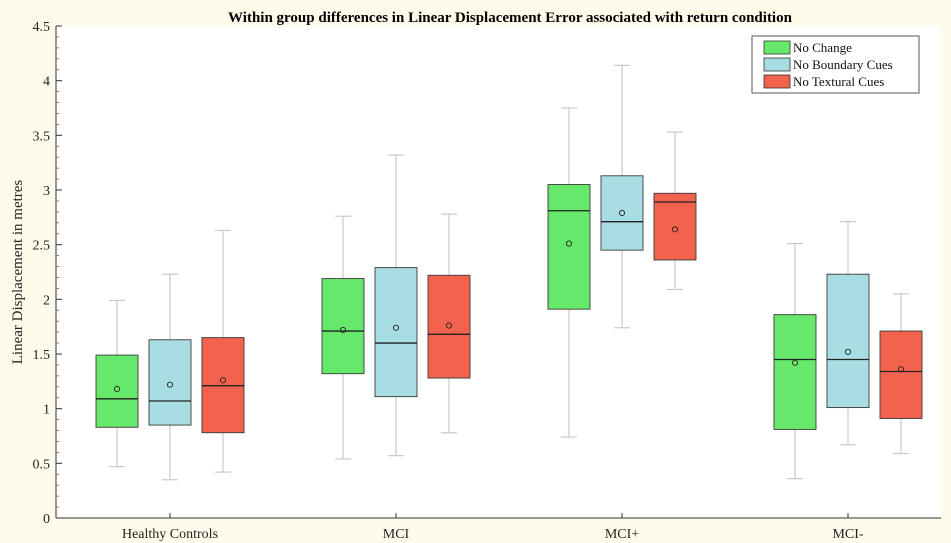  I want to click on y-tick-label: 4, so click(46, 82).